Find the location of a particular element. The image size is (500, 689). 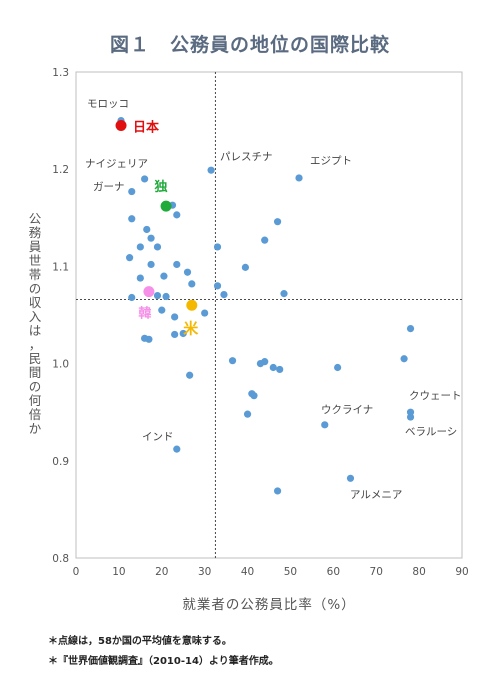

chart-title: 図１ 公務員の地位の国際比較 is located at coordinates (249, 45).